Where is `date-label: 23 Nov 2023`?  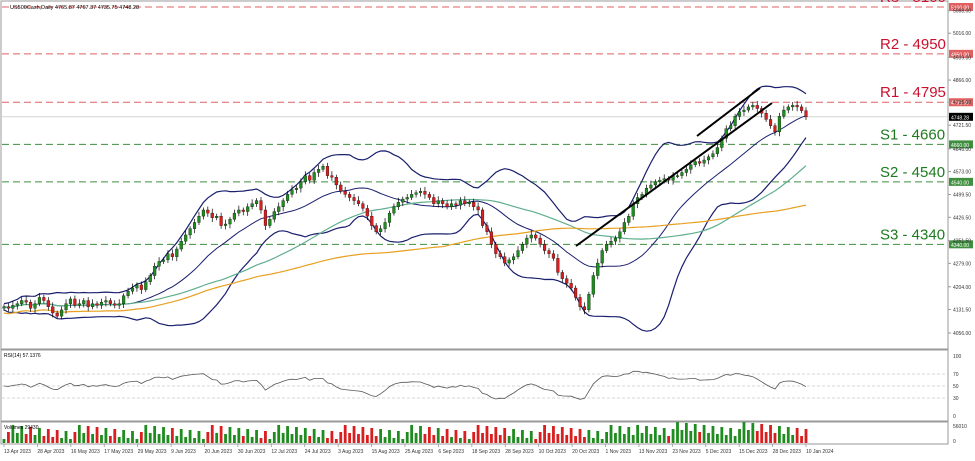
date-label: 23 Nov 2023 is located at coordinates (686, 452).